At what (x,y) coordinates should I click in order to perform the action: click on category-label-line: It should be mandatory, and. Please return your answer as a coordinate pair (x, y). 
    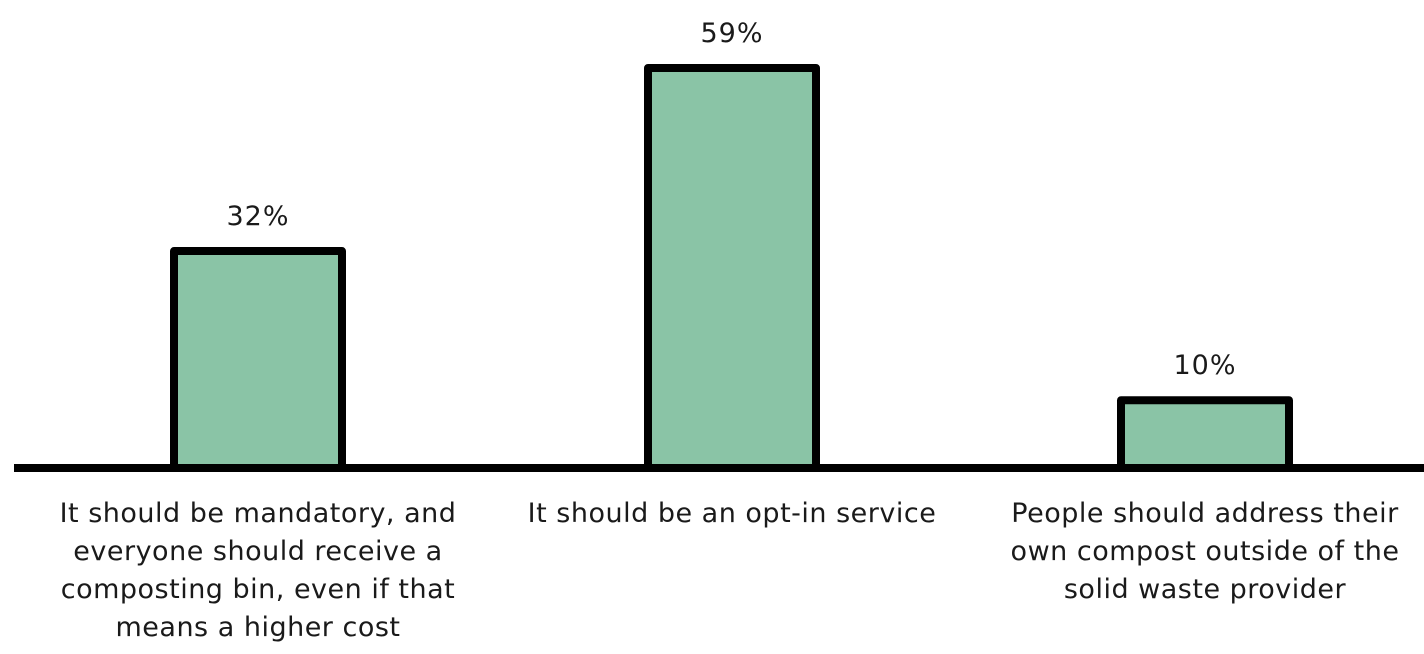
    Looking at the image, I should click on (258, 513).